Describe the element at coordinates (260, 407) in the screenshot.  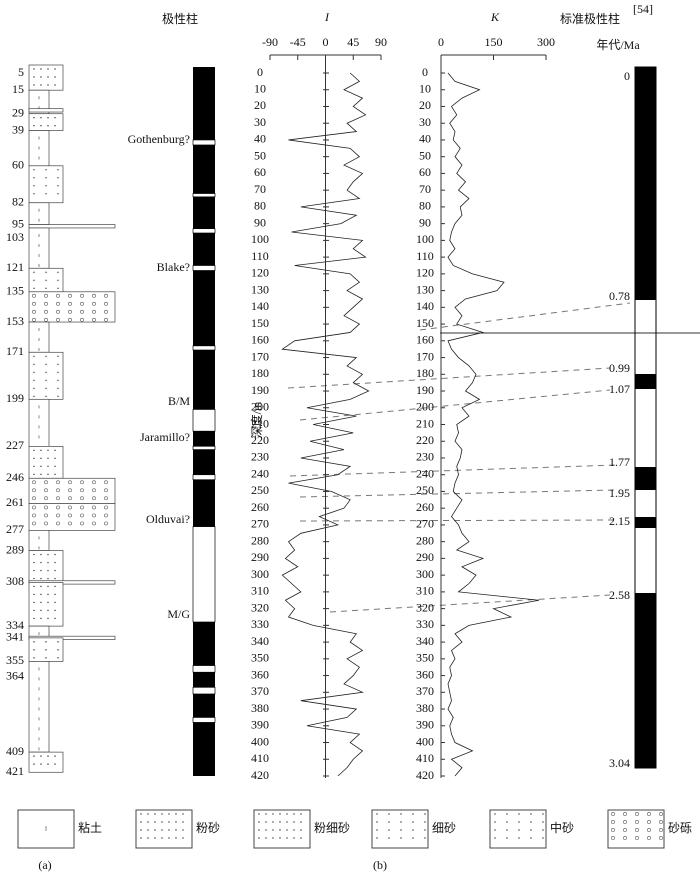
I see `depth-label: 200` at that location.